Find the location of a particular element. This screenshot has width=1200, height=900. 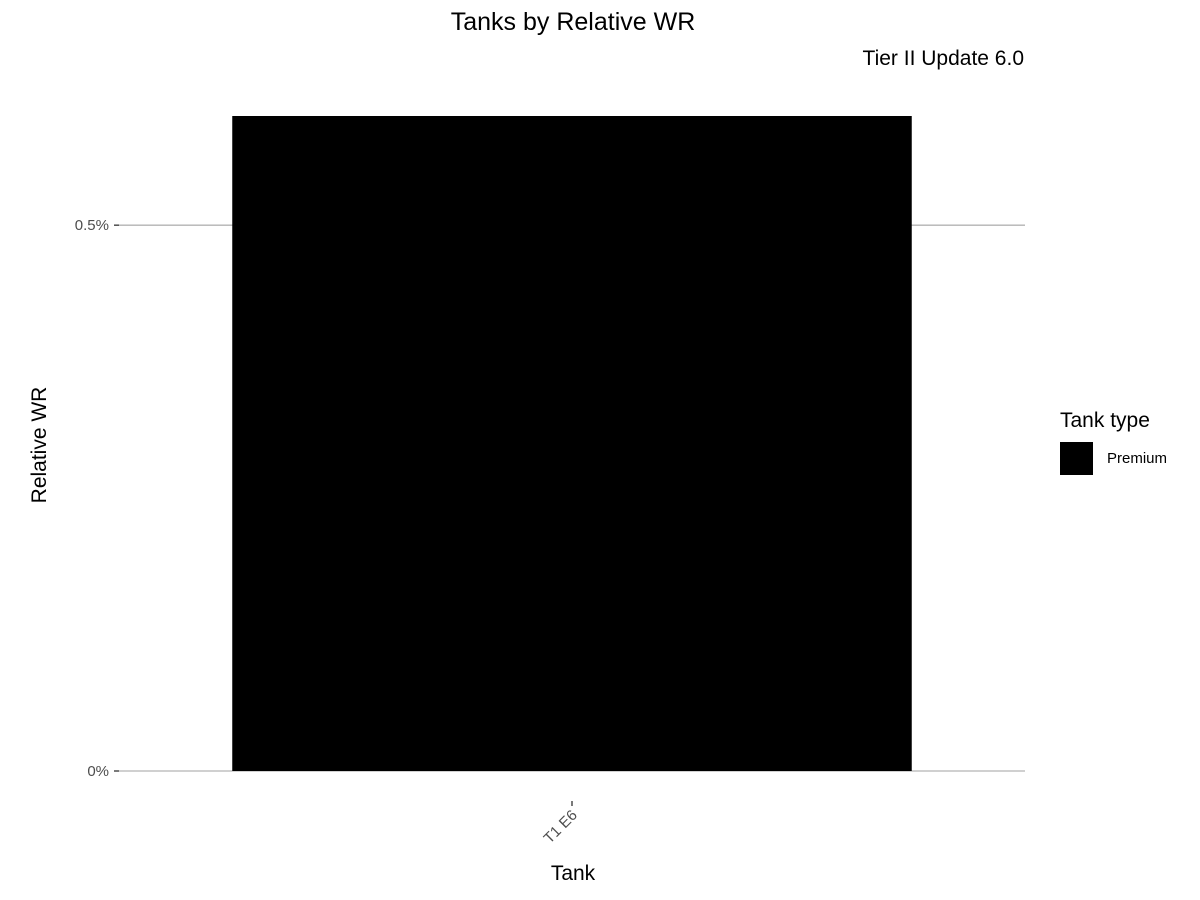

y-tick-label: 0% is located at coordinates (98, 771).